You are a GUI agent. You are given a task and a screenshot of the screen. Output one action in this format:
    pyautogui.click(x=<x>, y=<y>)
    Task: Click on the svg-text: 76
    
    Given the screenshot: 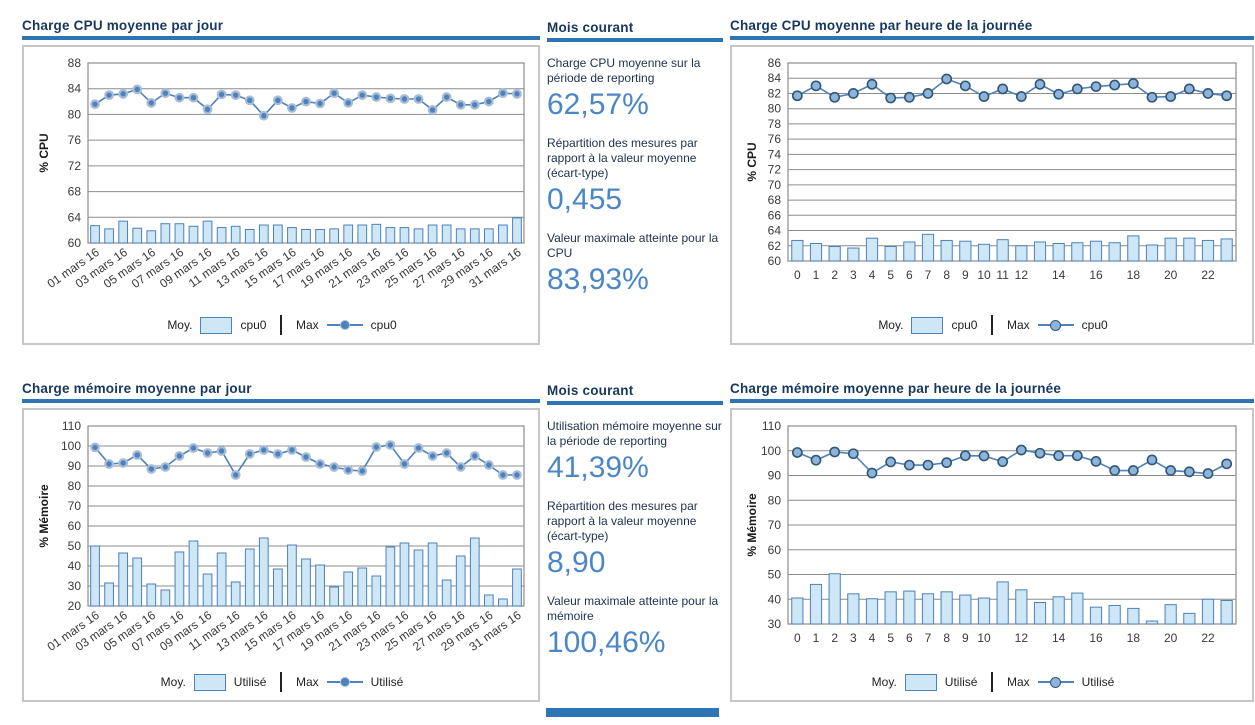 What is the action you would take?
    pyautogui.click(x=75, y=140)
    